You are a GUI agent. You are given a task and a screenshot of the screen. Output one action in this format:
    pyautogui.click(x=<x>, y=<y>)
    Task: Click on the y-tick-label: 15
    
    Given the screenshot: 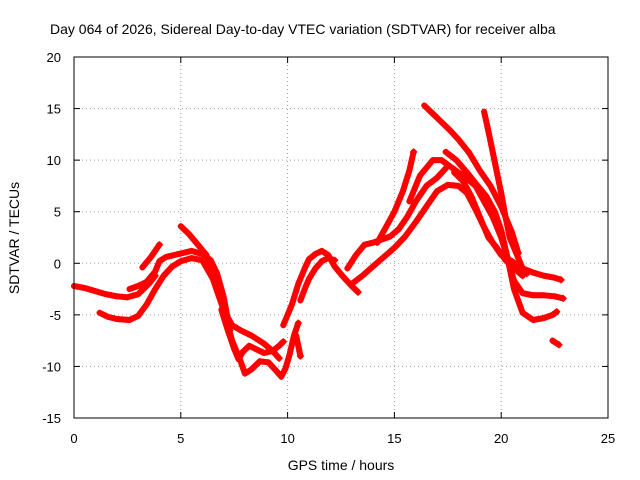 What is the action you would take?
    pyautogui.click(x=54, y=109)
    